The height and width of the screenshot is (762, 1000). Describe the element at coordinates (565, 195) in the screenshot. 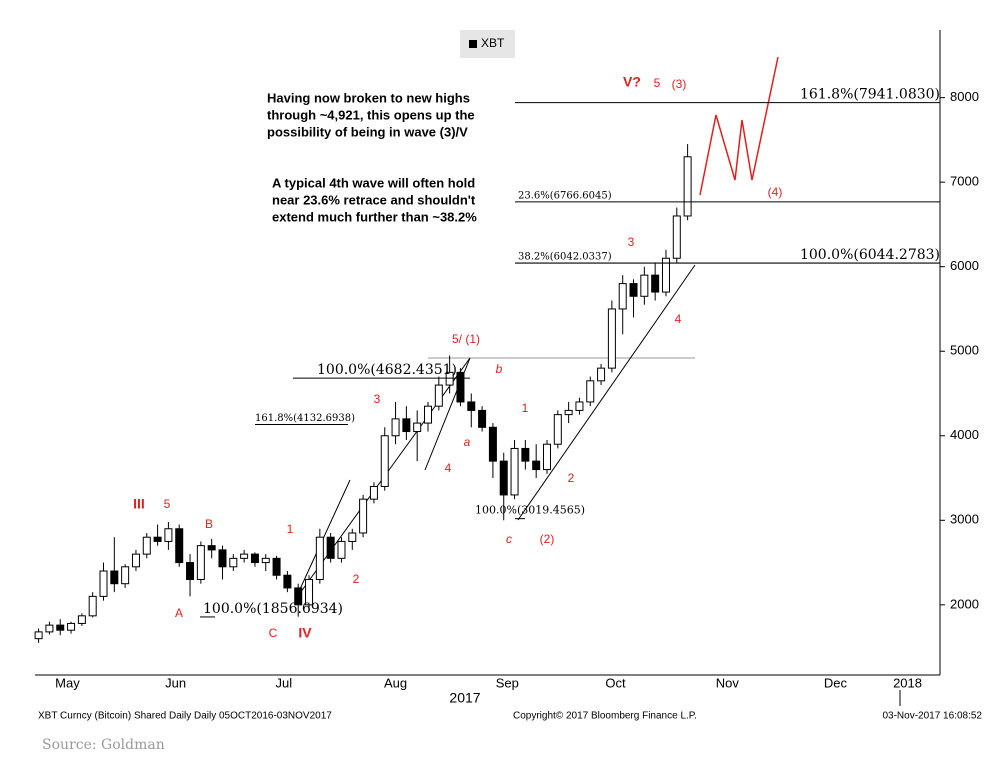

I see `fib-label: 23.6%(6766.6045)` at that location.